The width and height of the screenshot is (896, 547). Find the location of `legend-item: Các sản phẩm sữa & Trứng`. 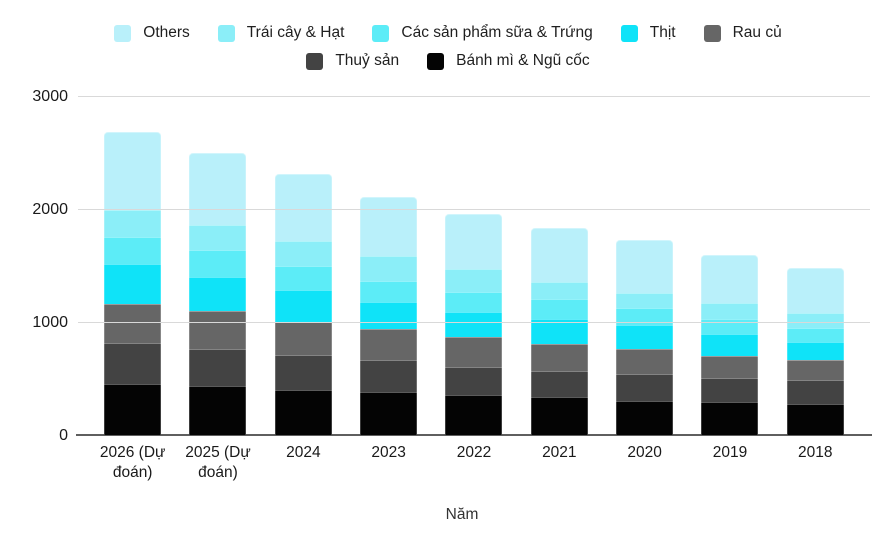

legend-item: Các sản phẩm sữa & Trứng is located at coordinates (482, 33).